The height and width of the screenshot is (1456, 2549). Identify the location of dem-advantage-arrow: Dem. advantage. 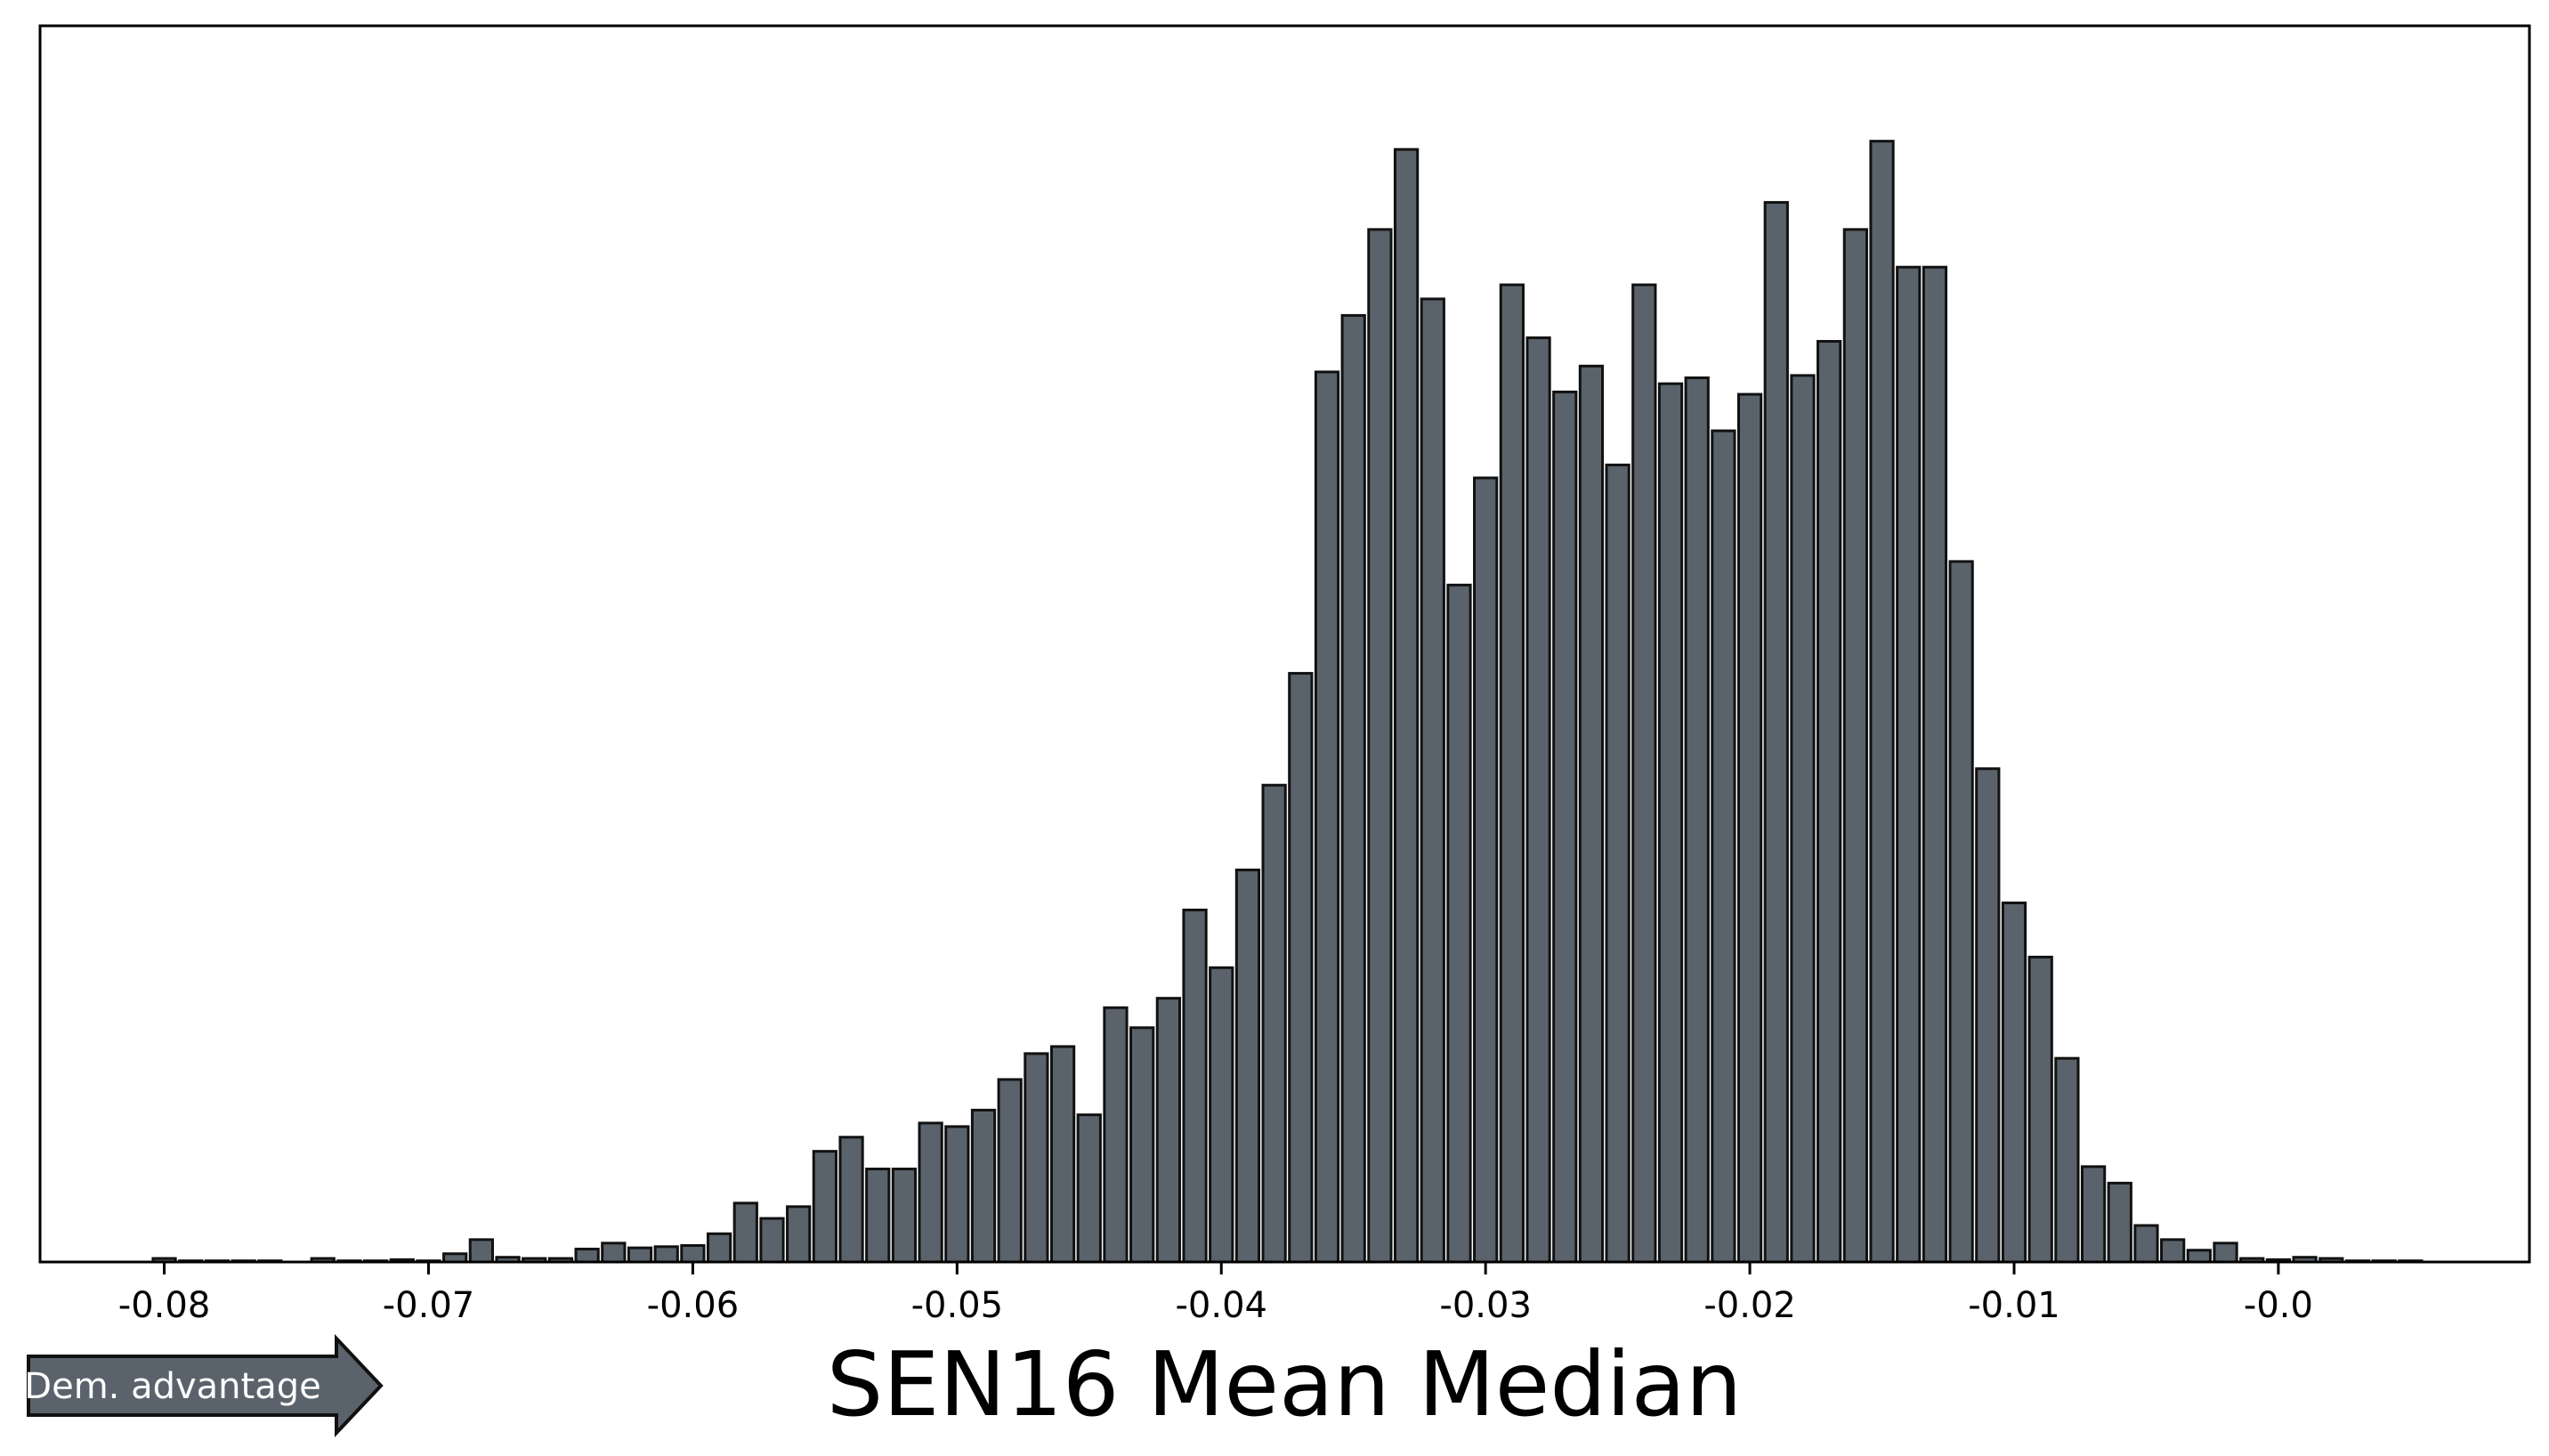
(204, 1385).